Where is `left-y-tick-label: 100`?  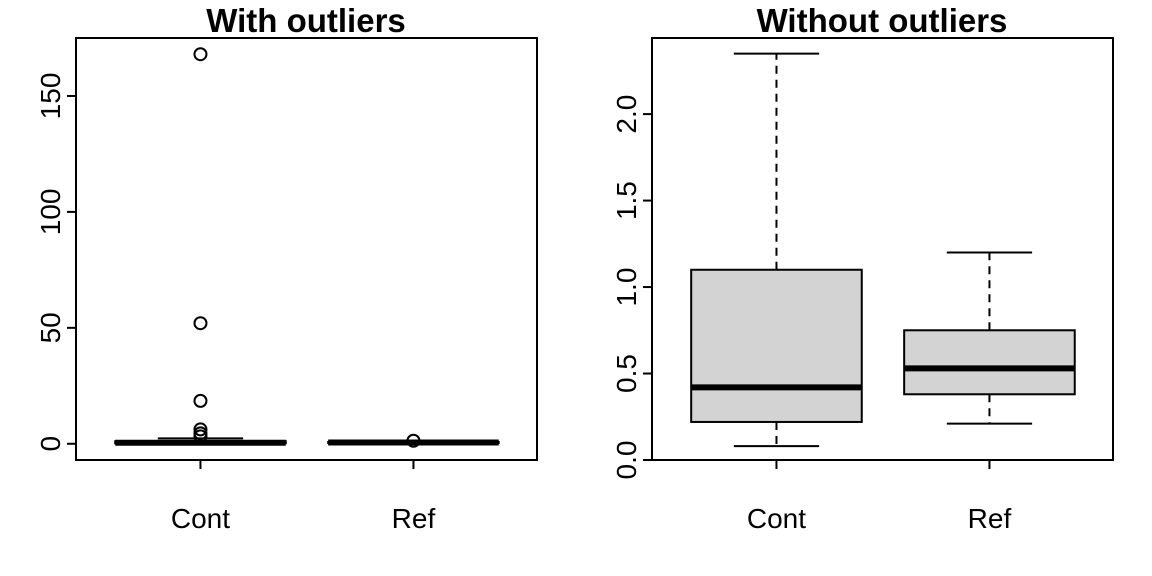
left-y-tick-label: 100 is located at coordinates (50, 212).